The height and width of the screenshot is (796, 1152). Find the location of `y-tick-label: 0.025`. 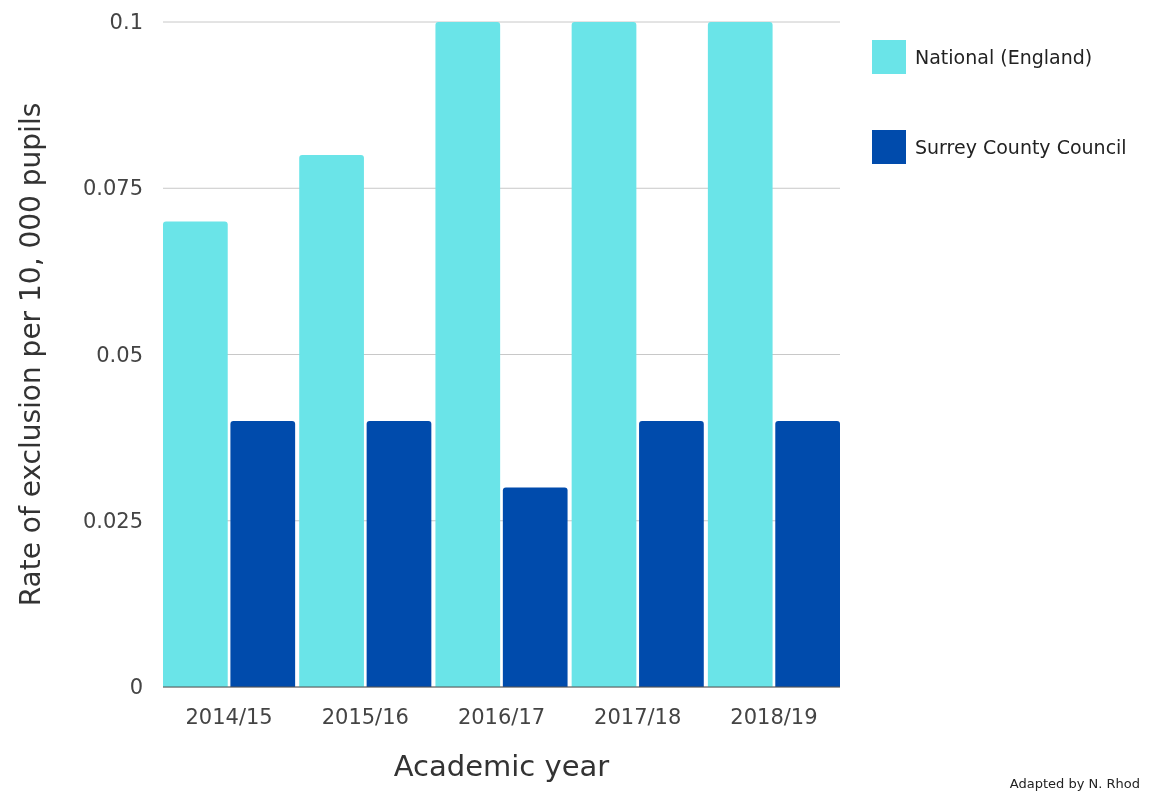

y-tick-label: 0.025 is located at coordinates (112, 520).